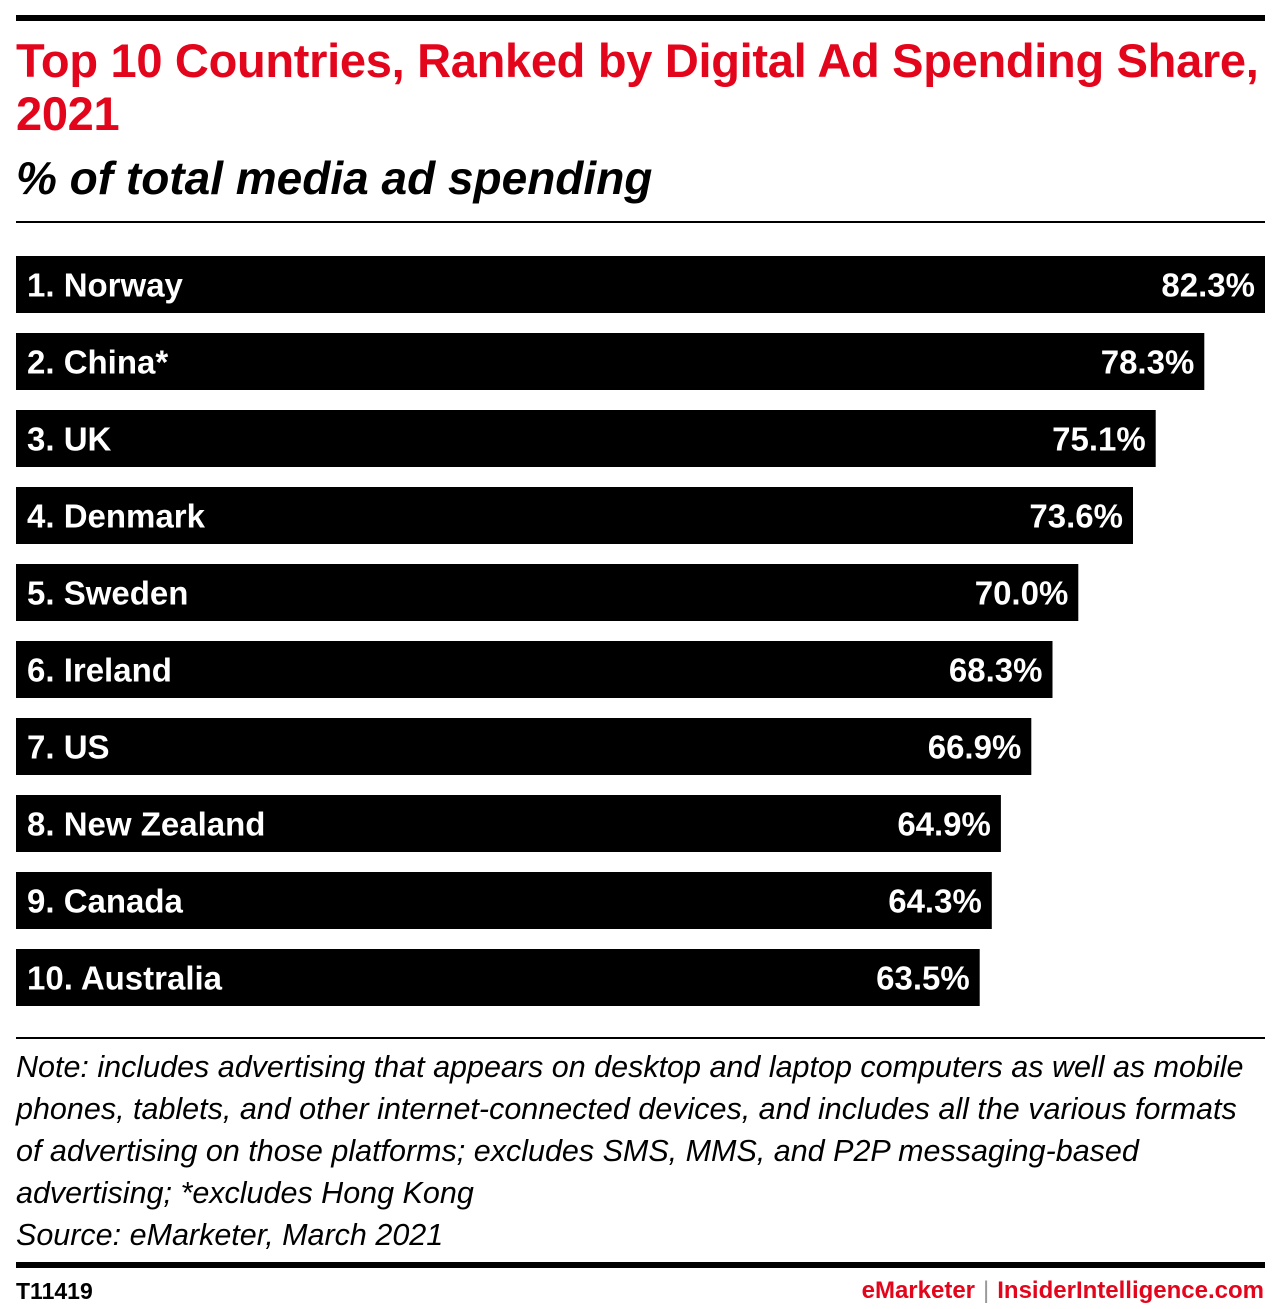  I want to click on subtitle-rule, so click(640, 222).